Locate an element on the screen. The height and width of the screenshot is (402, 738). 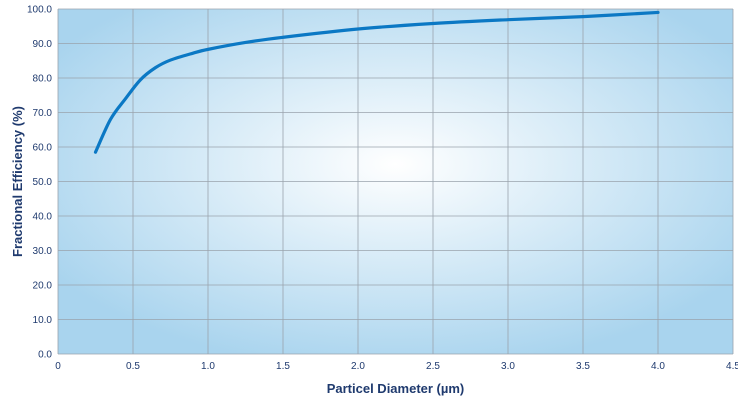
x-tick-label: 4.0 is located at coordinates (658, 366).